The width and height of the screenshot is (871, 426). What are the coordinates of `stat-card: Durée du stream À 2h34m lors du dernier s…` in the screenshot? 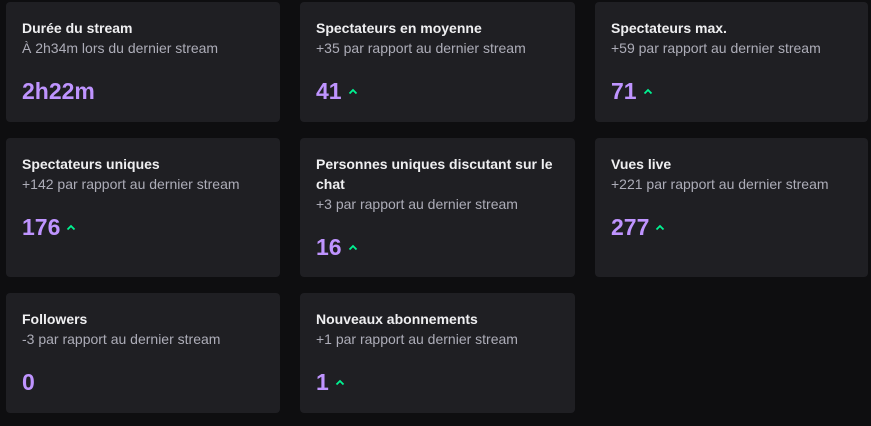 It's located at (143, 62).